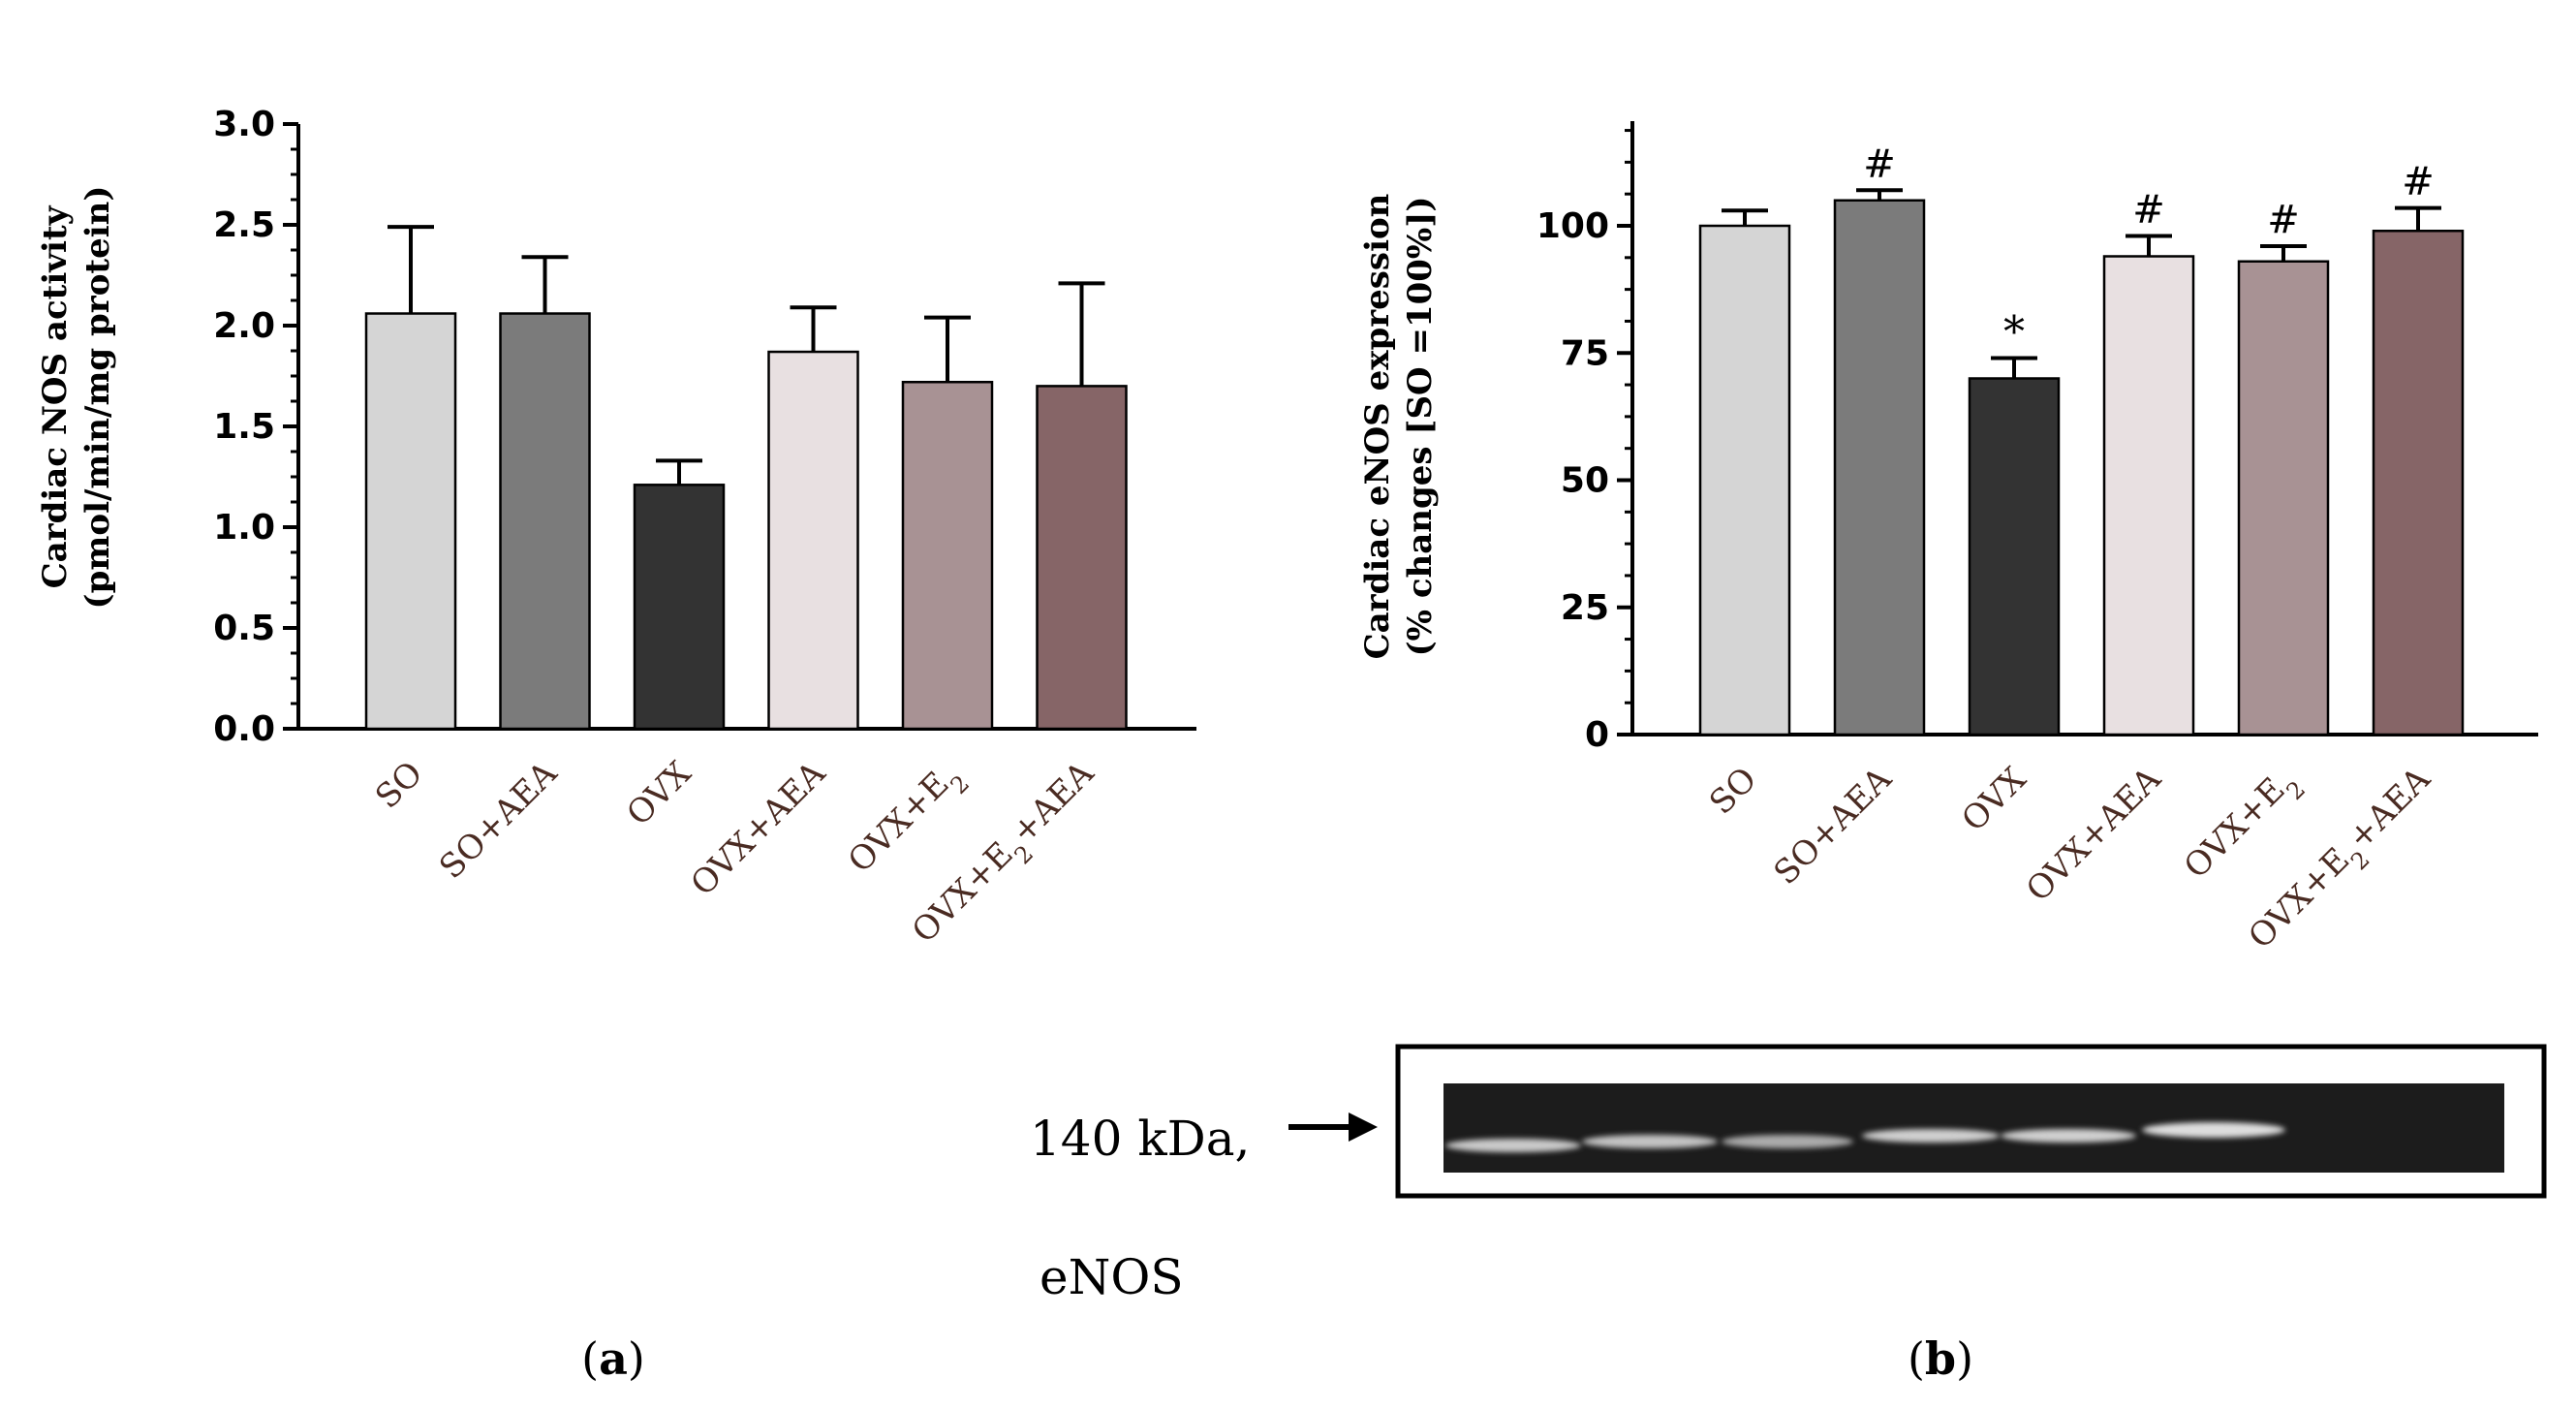 Image resolution: width=2576 pixels, height=1410 pixels. I want to click on chart-b-category-label: OVX+E2, so click(2244, 826).